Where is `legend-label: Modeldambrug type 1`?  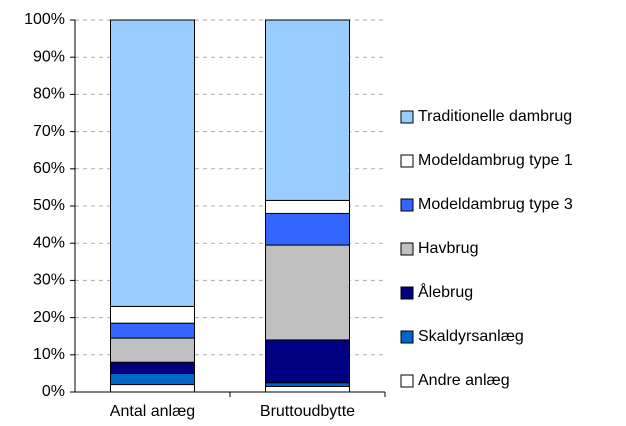 legend-label: Modeldambrug type 1 is located at coordinates (495, 160).